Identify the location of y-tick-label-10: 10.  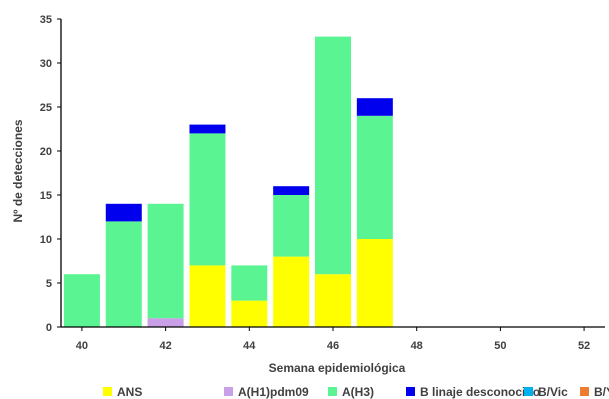
(46, 240).